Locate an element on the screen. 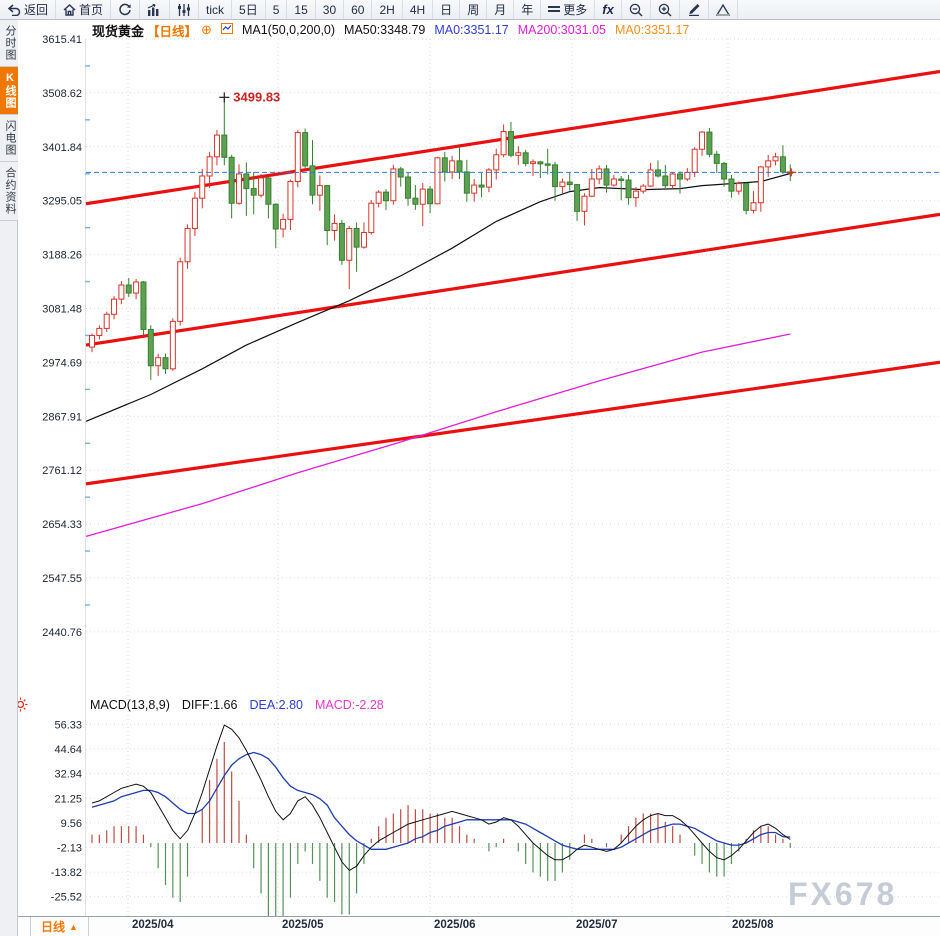  toolbar-button-shapes is located at coordinates (723, 9).